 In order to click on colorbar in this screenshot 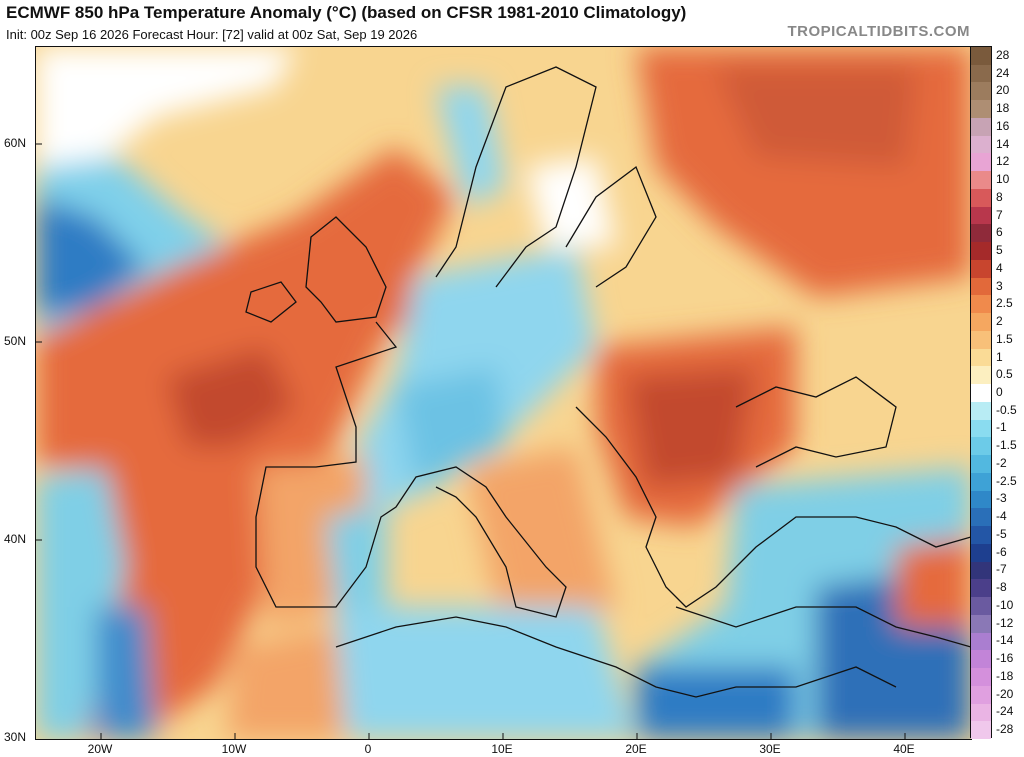, I will do `click(981, 393)`.